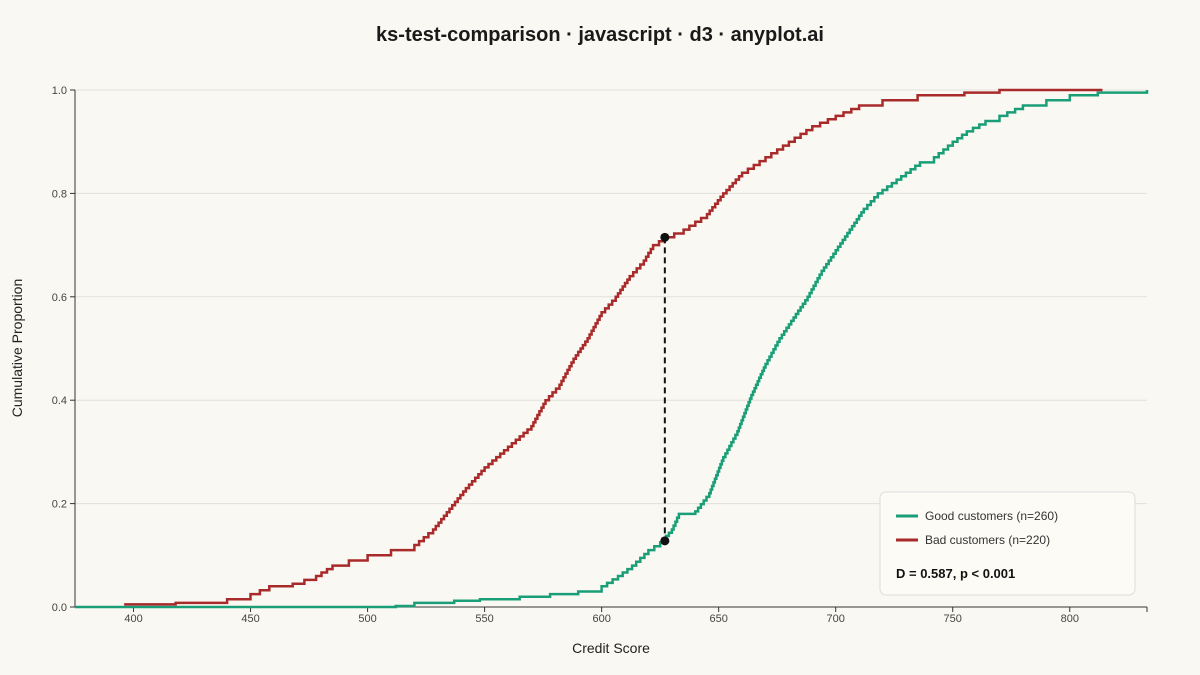 The image size is (1200, 675). Describe the element at coordinates (367, 619) in the screenshot. I see `x-tick-label: 500` at that location.